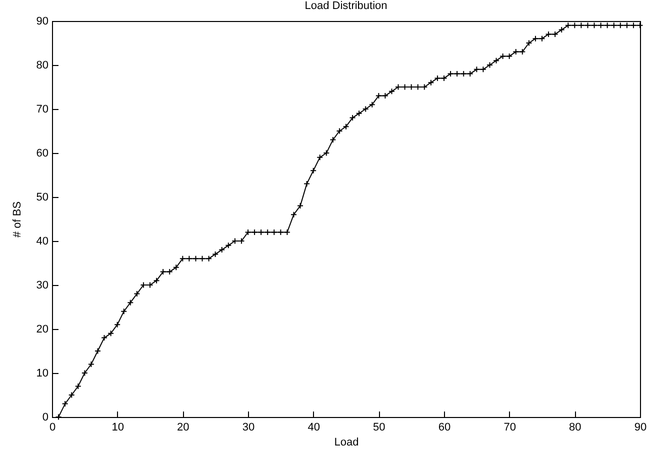  Describe the element at coordinates (42, 154) in the screenshot. I see `y-tick-label: 60` at that location.